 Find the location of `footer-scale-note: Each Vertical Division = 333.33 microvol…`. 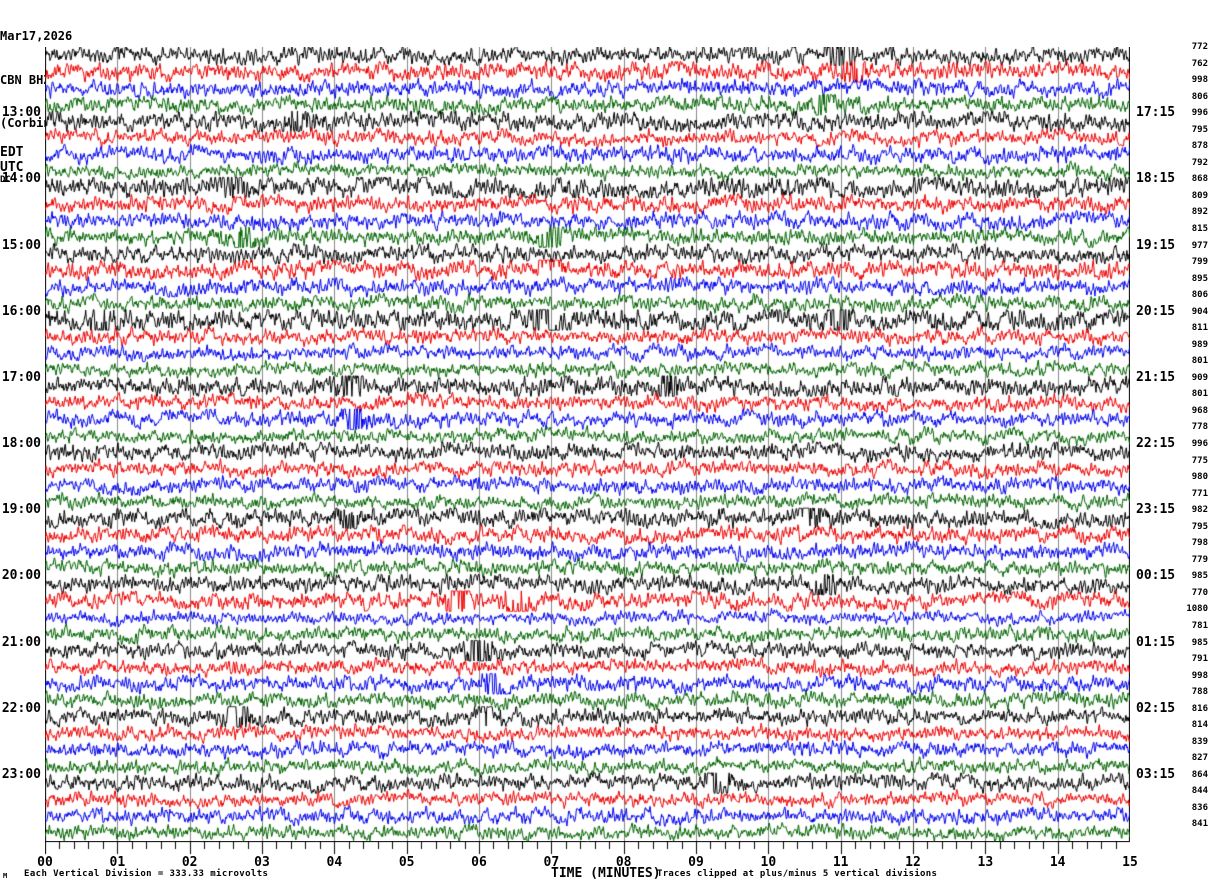

footer-scale-note: Each Vertical Division = 333.33 microvol… is located at coordinates (146, 874).